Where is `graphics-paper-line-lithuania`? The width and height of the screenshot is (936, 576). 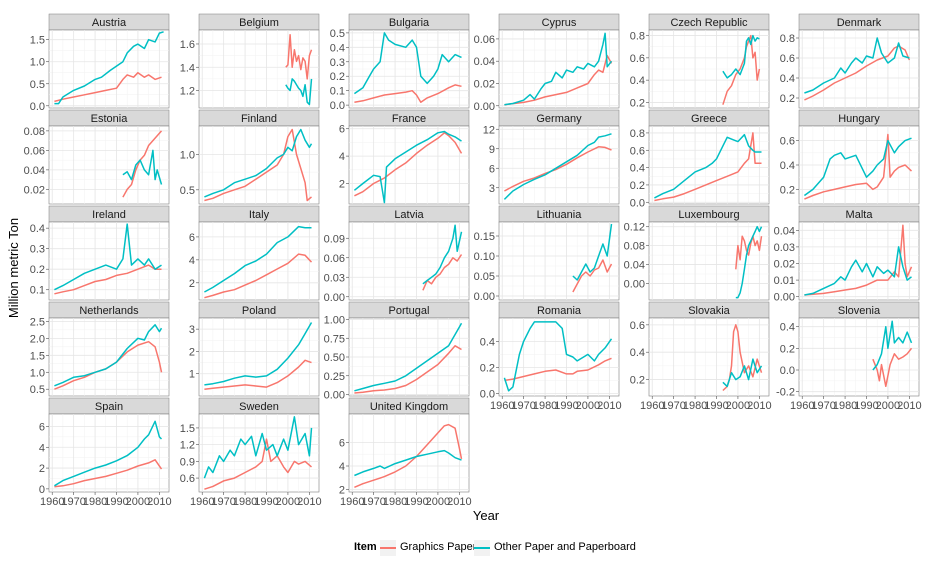
graphics-paper-line-lithuania is located at coordinates (592, 276).